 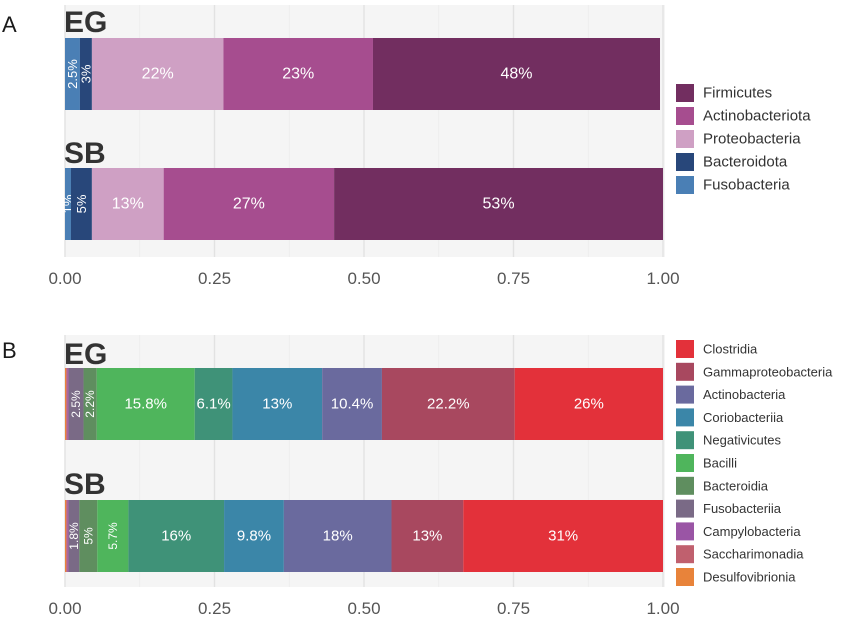 What do you see at coordinates (9, 24) in the screenshot?
I see `panel-letter: A` at bounding box center [9, 24].